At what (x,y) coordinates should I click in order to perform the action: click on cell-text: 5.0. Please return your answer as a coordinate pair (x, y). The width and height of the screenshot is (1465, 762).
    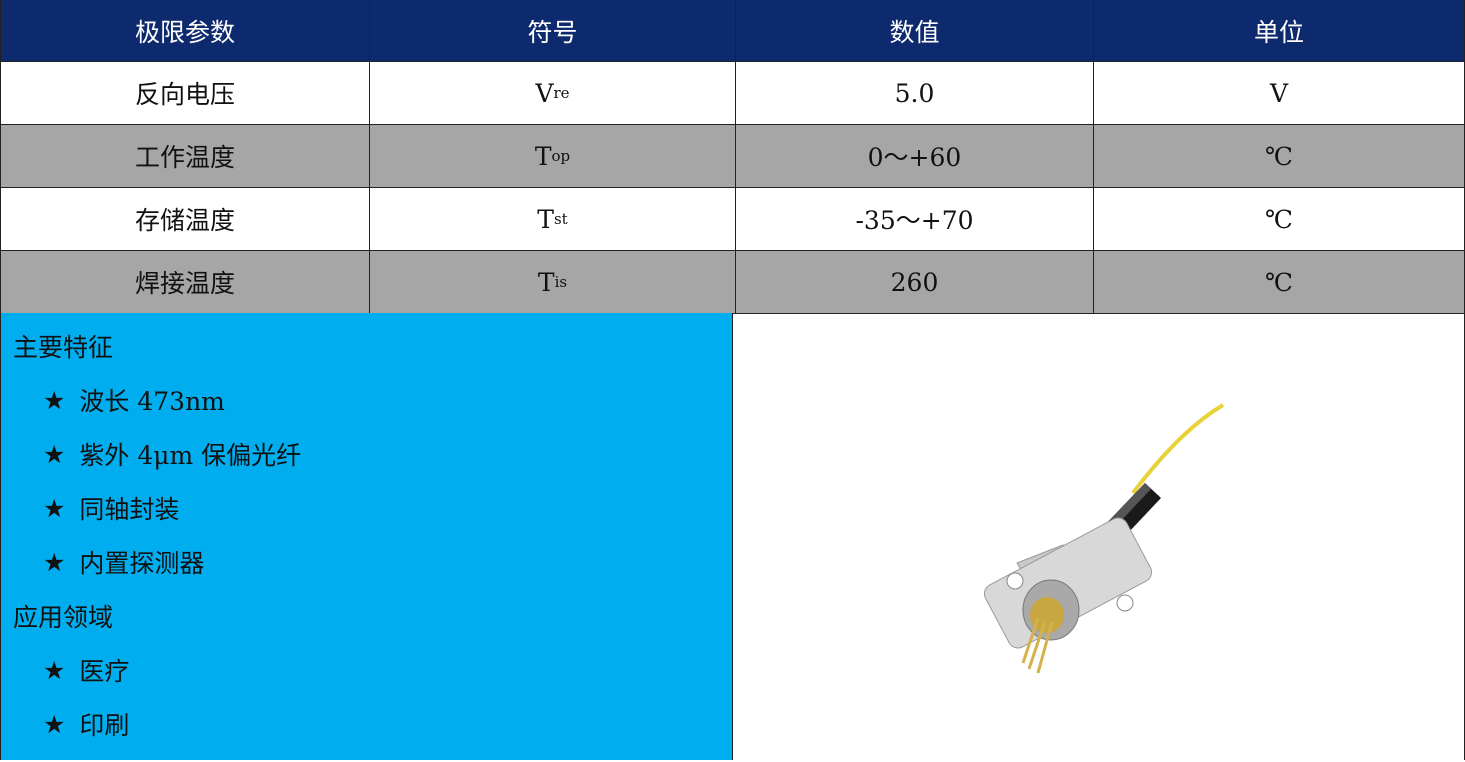
    Looking at the image, I should click on (914, 93).